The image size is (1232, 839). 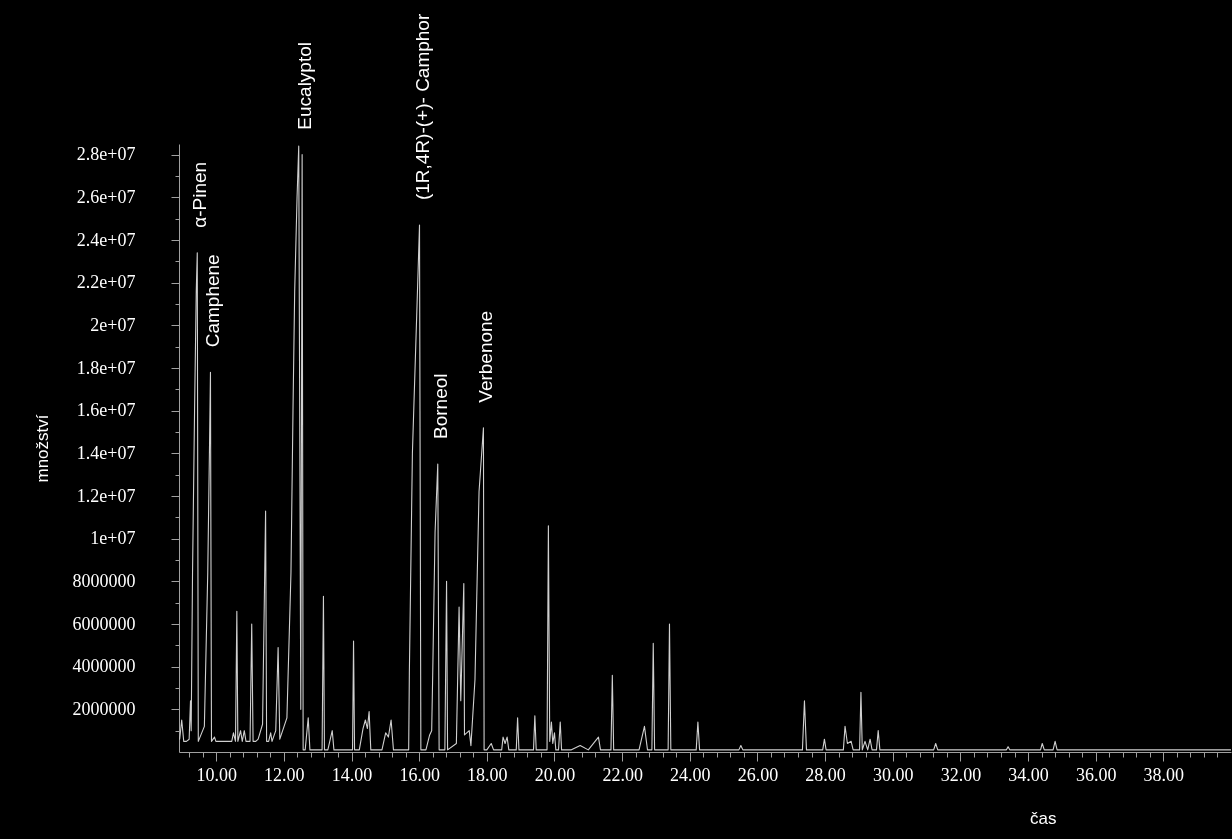 What do you see at coordinates (104, 623) in the screenshot?
I see `y-tick-label: 6000000` at bounding box center [104, 623].